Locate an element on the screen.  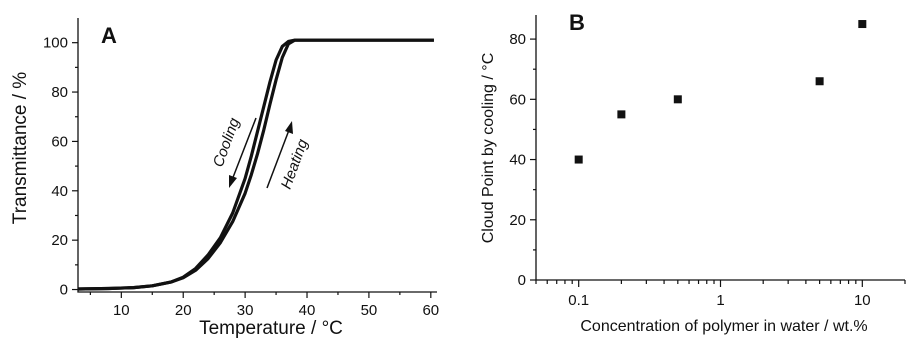
panel-a-y-tick-label: 20 is located at coordinates (59, 240).